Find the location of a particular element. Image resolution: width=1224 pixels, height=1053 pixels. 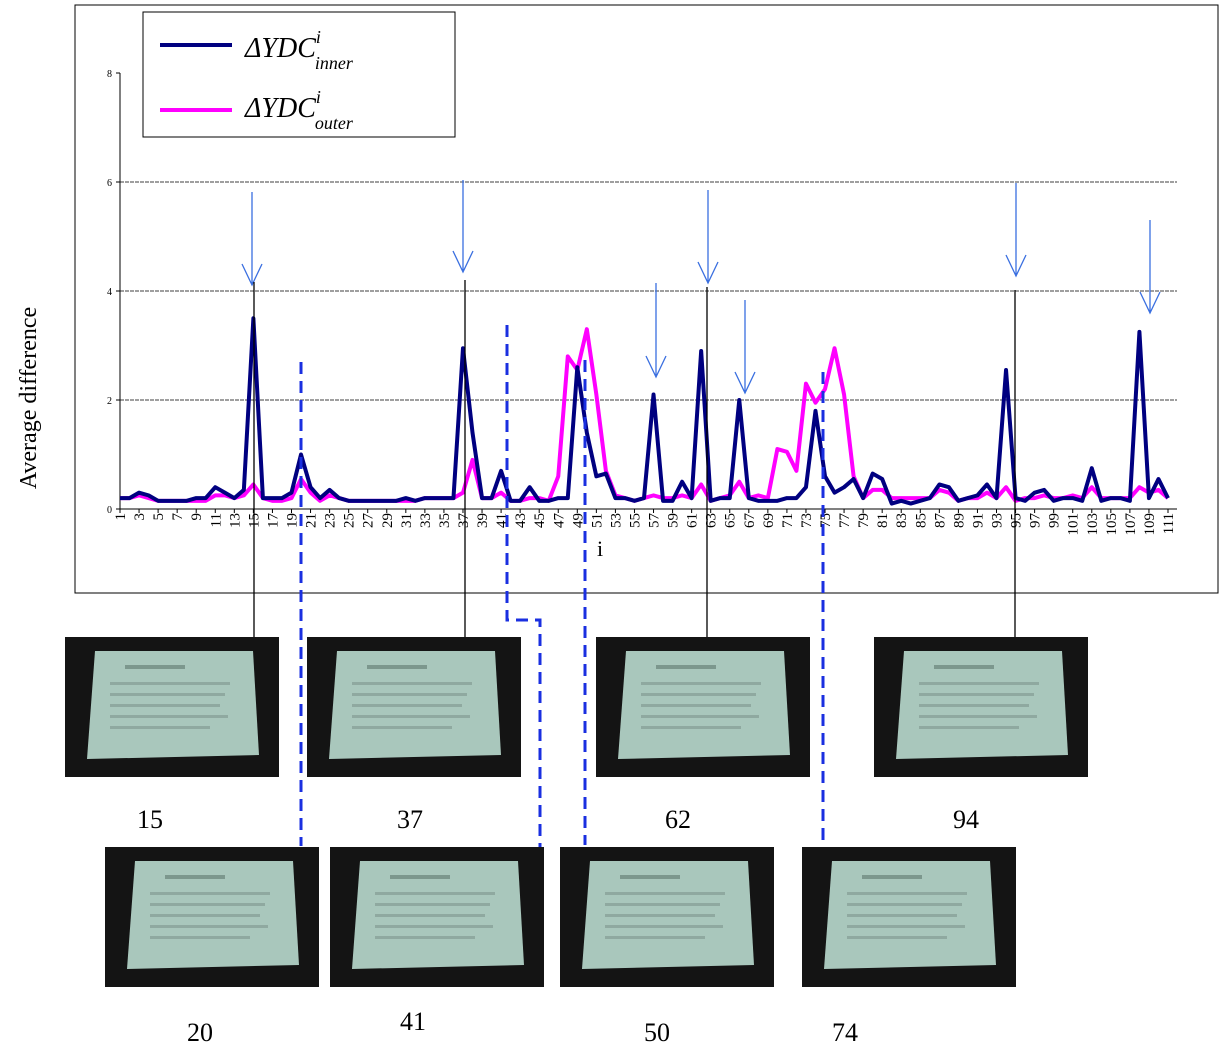

x-tick-label: 101 is located at coordinates (1074, 524).